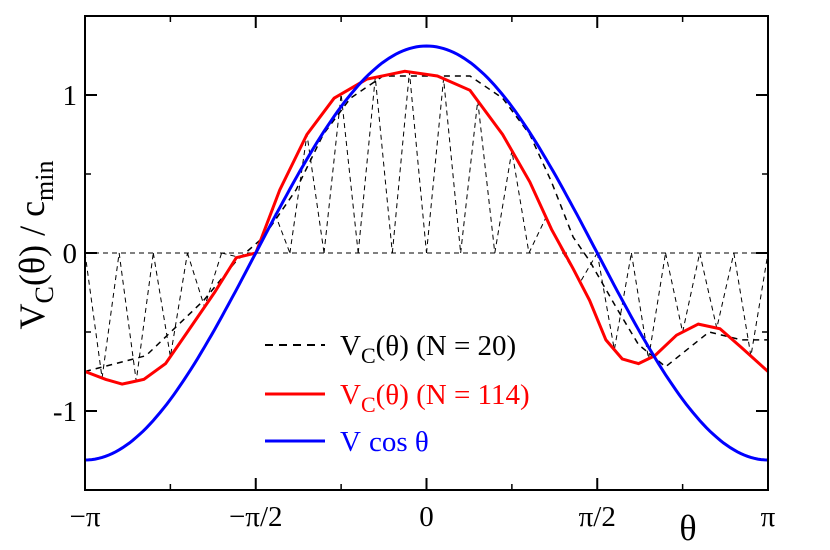 Image resolution: width=830 pixels, height=550 pixels. I want to click on y-tick-label: 1, so click(70, 96).